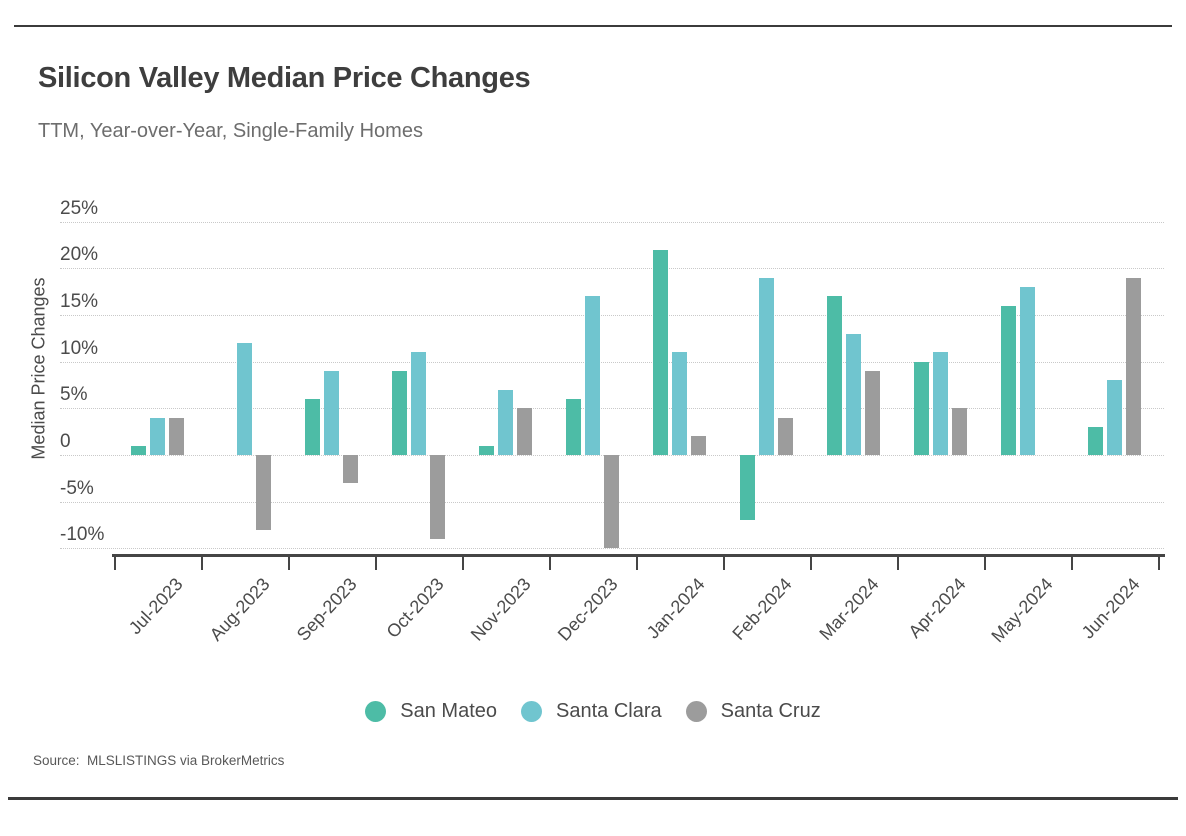 The width and height of the screenshot is (1186, 836). Describe the element at coordinates (331, 413) in the screenshot. I see `bar-santa-clara-sep-2023` at that location.